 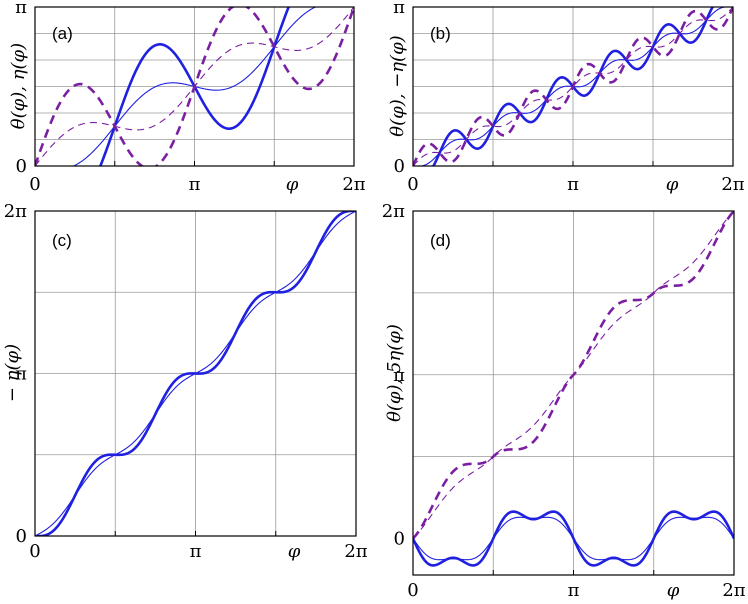 What do you see at coordinates (12, 373) in the screenshot?
I see `y-axis-label: − η(φ)` at bounding box center [12, 373].